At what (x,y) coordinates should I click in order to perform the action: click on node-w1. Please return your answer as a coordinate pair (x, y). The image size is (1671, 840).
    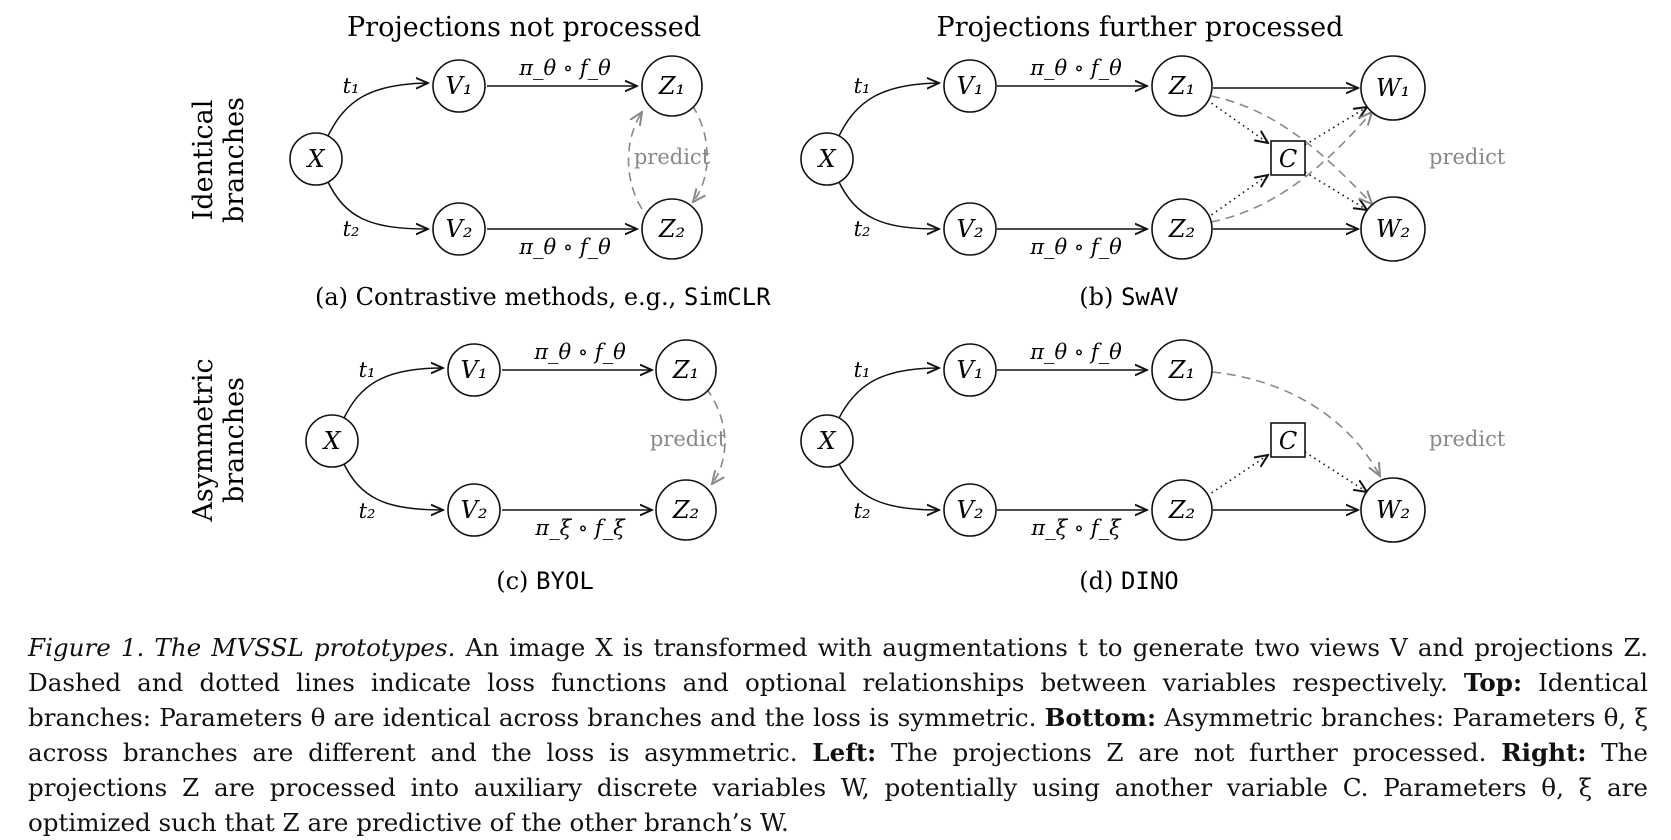
    Looking at the image, I should click on (1393, 88).